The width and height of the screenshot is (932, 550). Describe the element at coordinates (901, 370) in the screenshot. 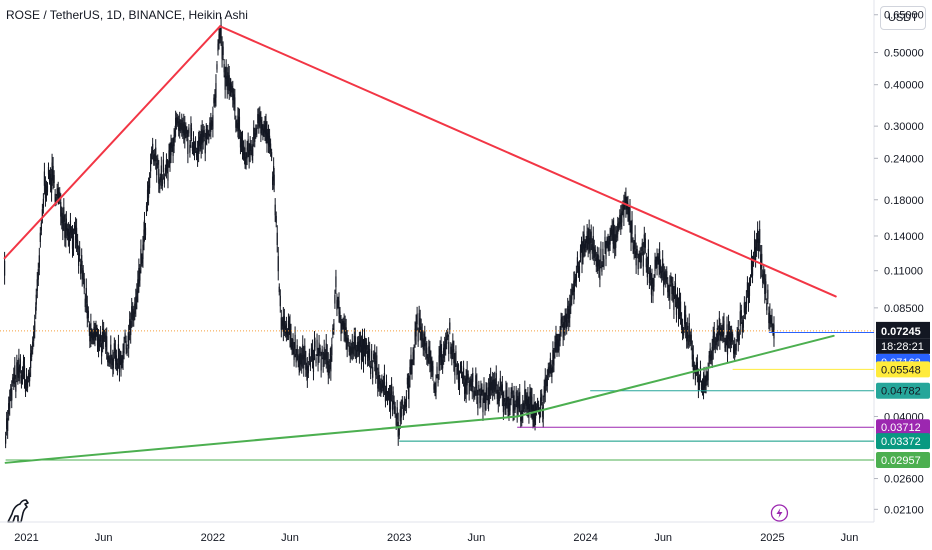

I see `price-tag-label: 0.05548` at that location.